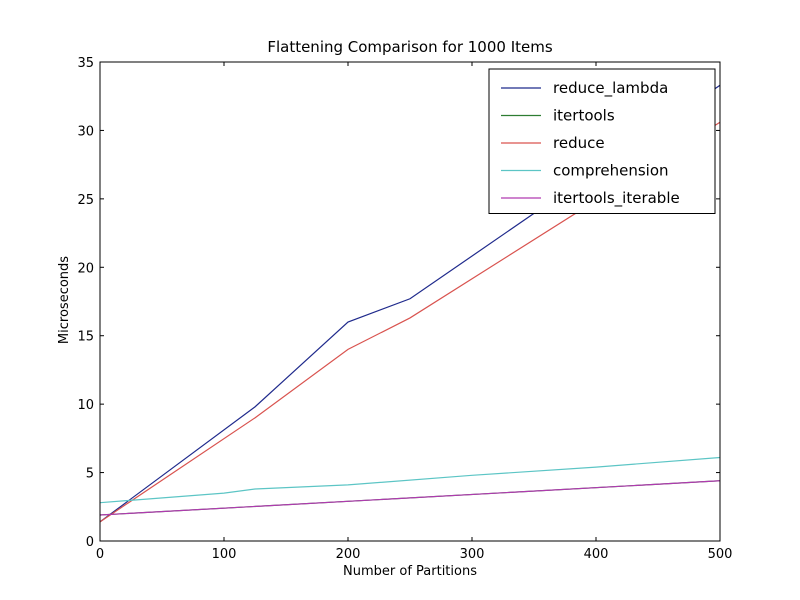 Image resolution: width=800 pixels, height=600 pixels. Describe the element at coordinates (85, 63) in the screenshot. I see `y-tick-label: 35` at that location.